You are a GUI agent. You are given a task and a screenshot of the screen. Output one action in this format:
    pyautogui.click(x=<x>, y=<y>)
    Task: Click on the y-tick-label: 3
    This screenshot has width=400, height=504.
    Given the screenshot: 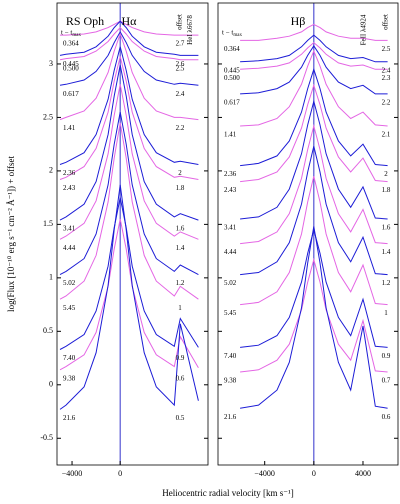 What is the action you would take?
    pyautogui.click(x=51, y=63)
    